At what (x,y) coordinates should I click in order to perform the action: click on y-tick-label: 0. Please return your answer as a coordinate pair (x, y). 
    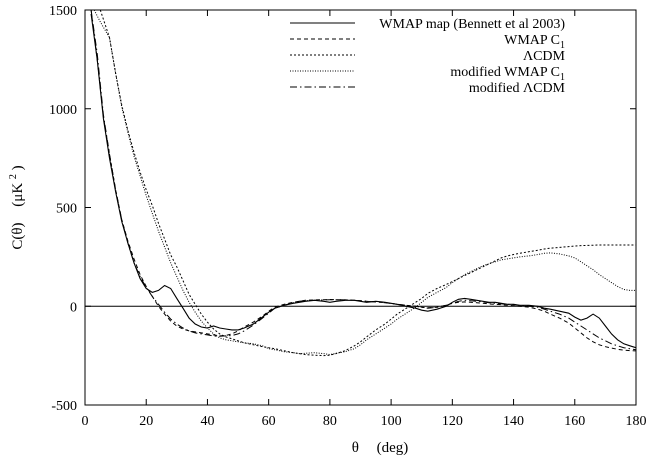
    Looking at the image, I should click on (73, 307).